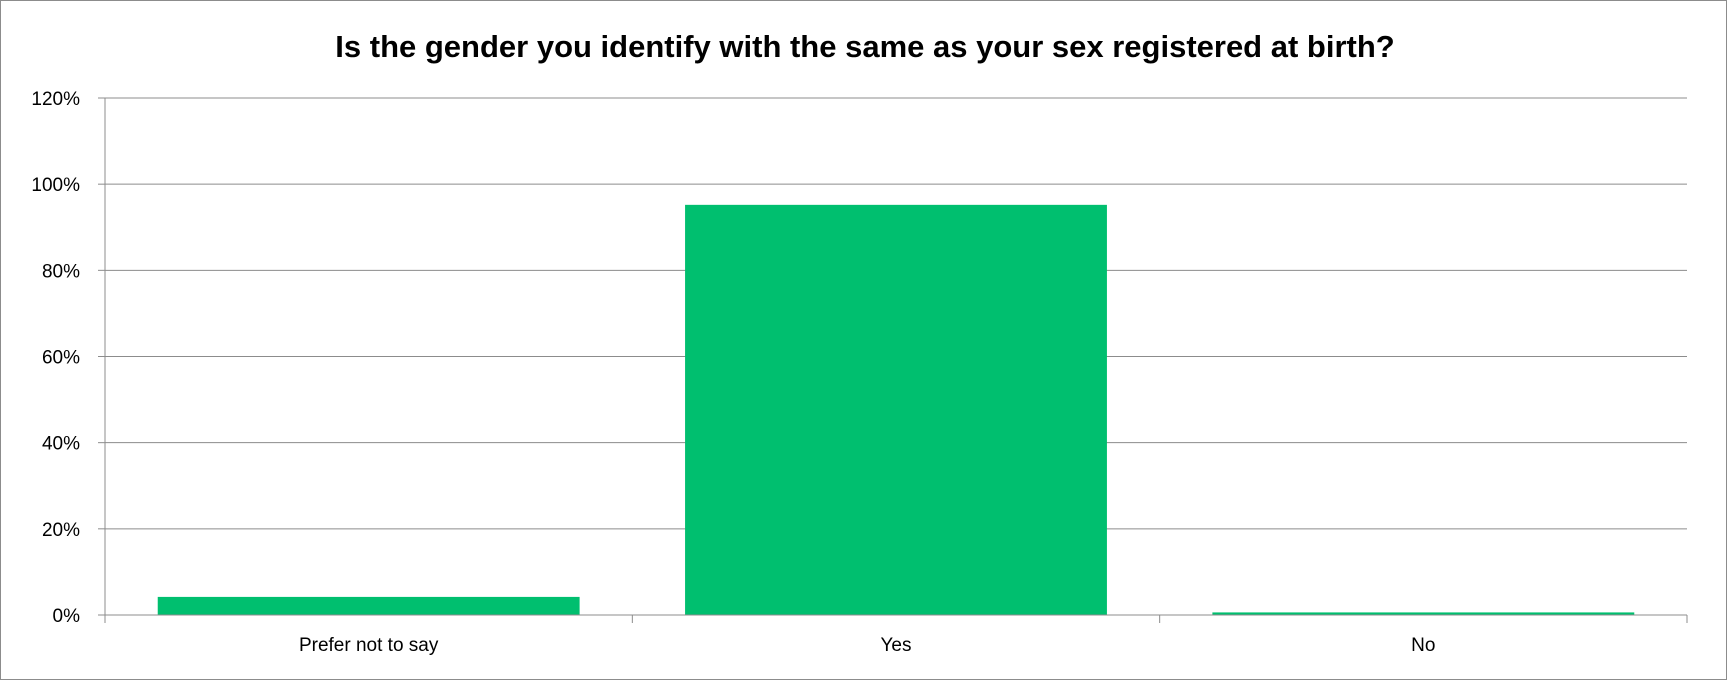 Image resolution: width=1727 pixels, height=681 pixels. I want to click on y-tick-label: 100%, so click(55, 185).